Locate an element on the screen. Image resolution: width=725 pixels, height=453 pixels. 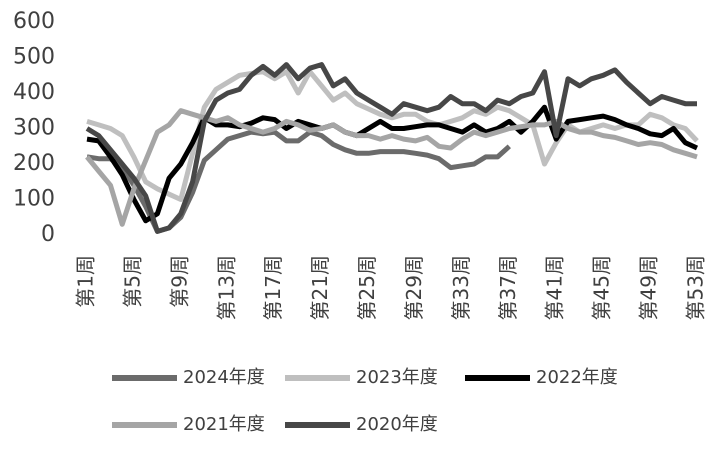
x-tick-label: 第29周 is located at coordinates (414, 287).